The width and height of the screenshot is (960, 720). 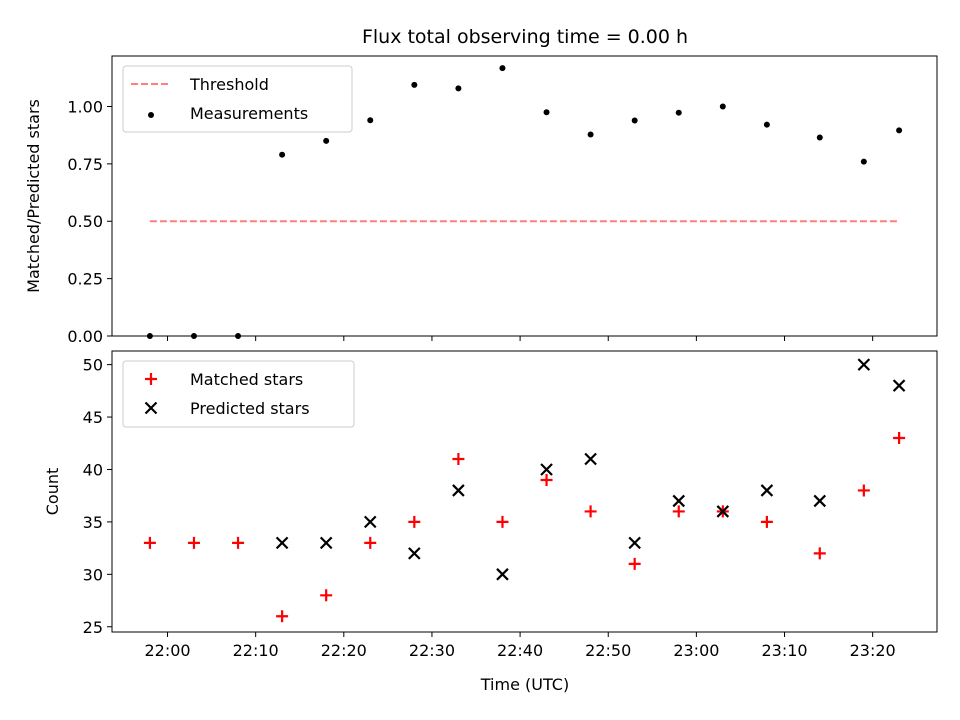 I want to click on y-tick-label: 30, so click(x=93, y=574).